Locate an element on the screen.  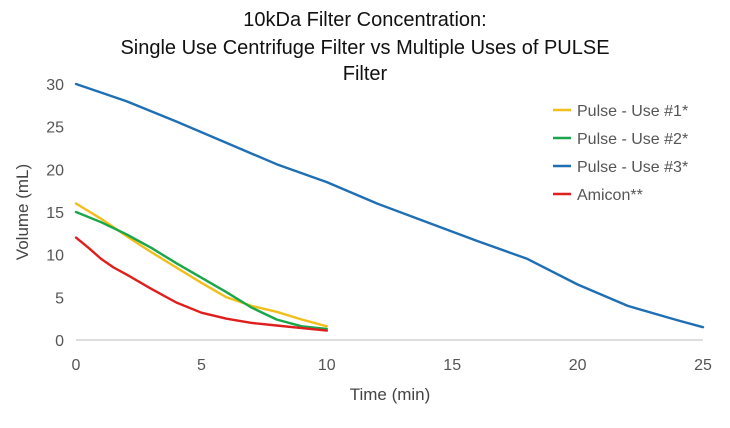
x-tick-label: 0 is located at coordinates (76, 365).